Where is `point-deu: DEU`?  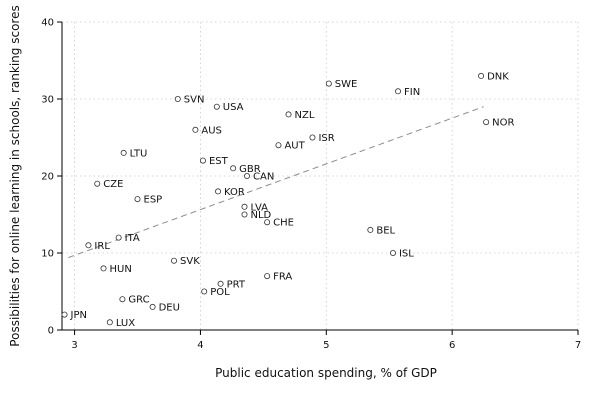
point-deu: DEU is located at coordinates (164, 307).